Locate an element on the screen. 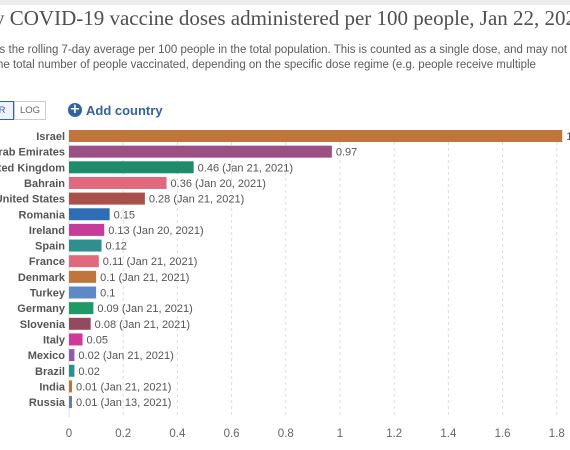  linear-scale-button: R is located at coordinates (7, 110).